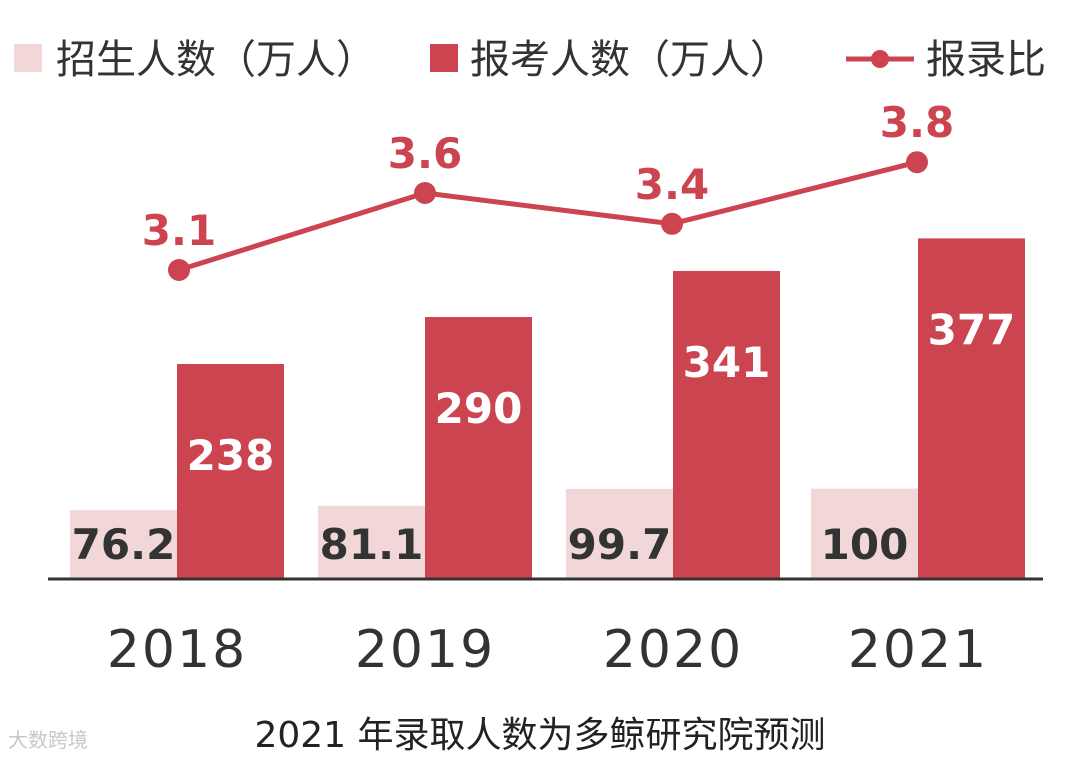 This screenshot has height=763, width=1080. I want to click on legend-swatch-enrolled, so click(28, 58).